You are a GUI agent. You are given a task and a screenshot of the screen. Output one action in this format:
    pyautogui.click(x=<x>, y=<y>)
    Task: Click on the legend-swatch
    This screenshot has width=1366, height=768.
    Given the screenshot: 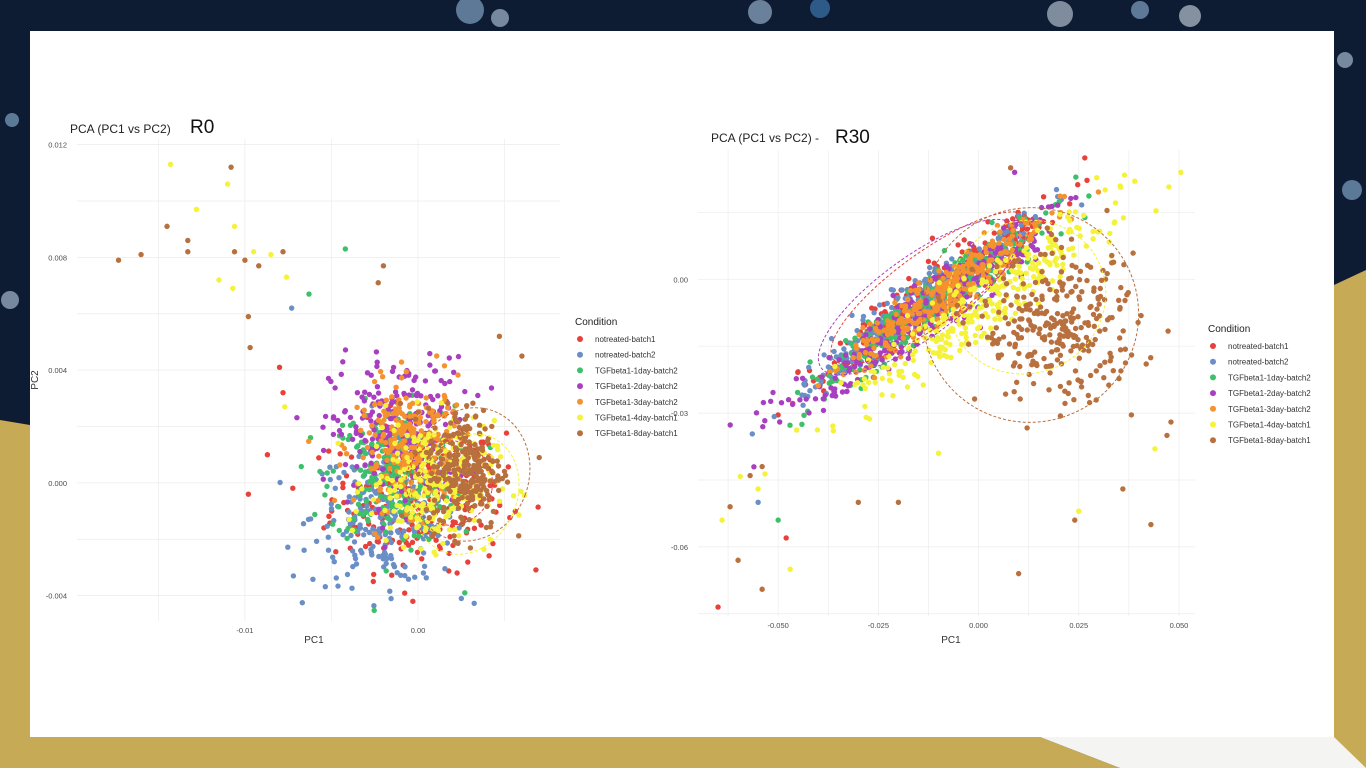 What is the action you would take?
    pyautogui.click(x=580, y=433)
    